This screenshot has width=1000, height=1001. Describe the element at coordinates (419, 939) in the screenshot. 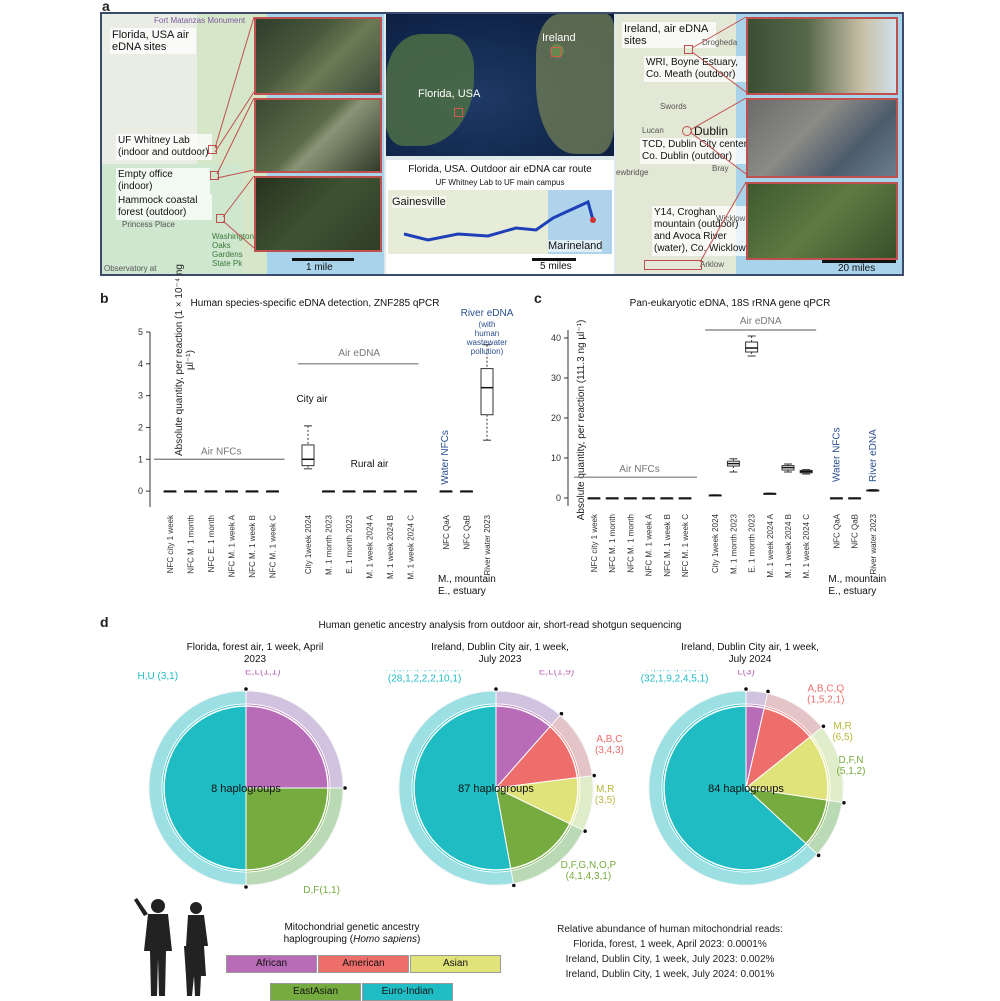

I see `legend-title-end: )` at that location.